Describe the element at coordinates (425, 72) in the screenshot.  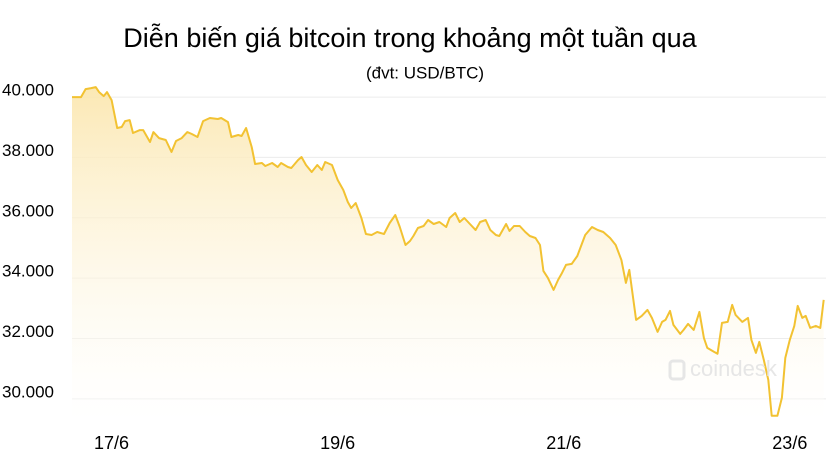
I see `chart-subtitle: (đvt: USD/BTC)` at that location.